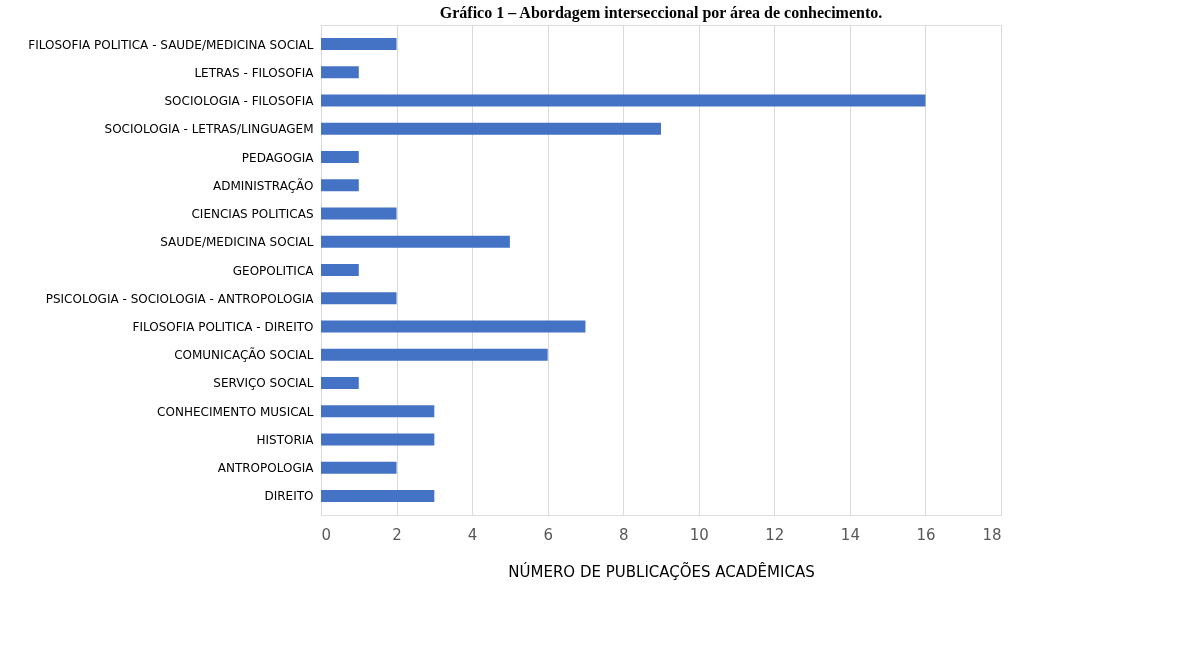 This screenshot has width=1188, height=646. Describe the element at coordinates (266, 468) in the screenshot. I see `y-tick-label: ANTROPOLOGIA` at that location.